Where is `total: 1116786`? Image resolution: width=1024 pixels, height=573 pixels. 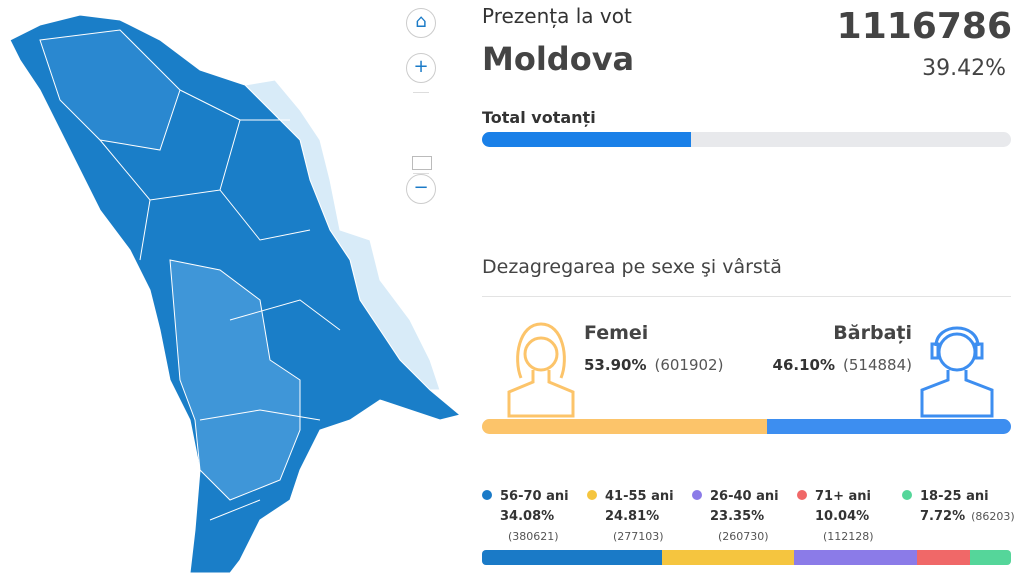 total: 1116786 is located at coordinates (924, 26).